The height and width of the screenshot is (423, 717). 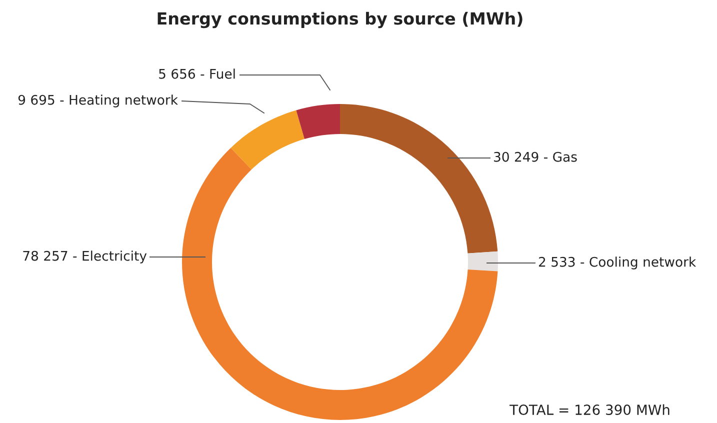 I want to click on slice-label: 78 257 - Electricity, so click(x=85, y=257).